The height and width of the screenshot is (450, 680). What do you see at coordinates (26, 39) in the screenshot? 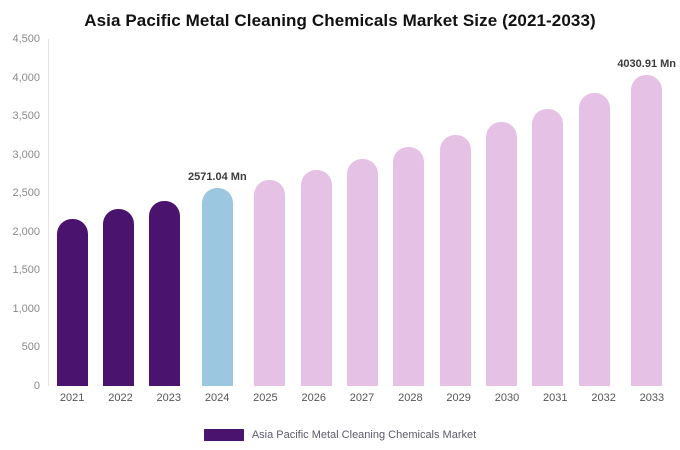
I see `y-tick-label: 4,500` at bounding box center [26, 39].